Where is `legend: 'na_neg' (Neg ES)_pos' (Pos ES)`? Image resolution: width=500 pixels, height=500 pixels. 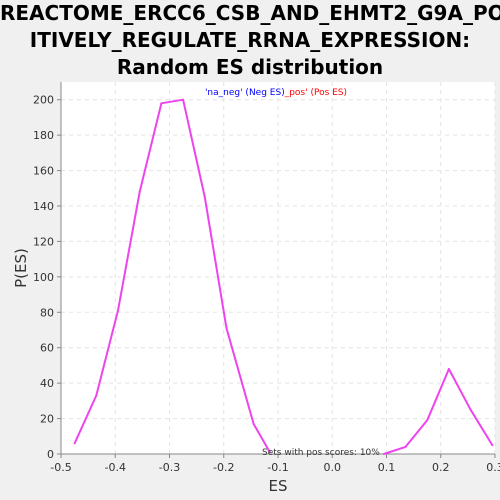 legend: 'na_neg' (Neg ES)_pos' (Pos ES) is located at coordinates (276, 93).